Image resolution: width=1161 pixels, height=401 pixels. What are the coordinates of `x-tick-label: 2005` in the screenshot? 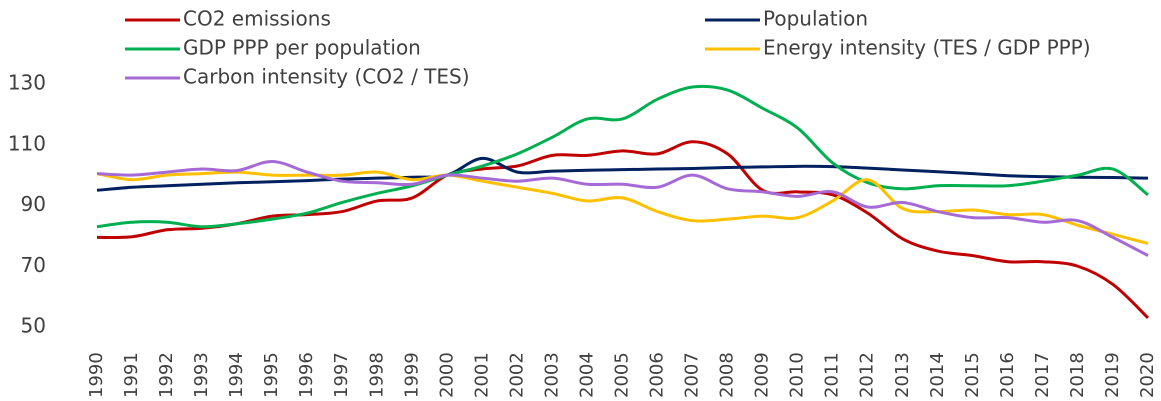 It's located at (622, 375).